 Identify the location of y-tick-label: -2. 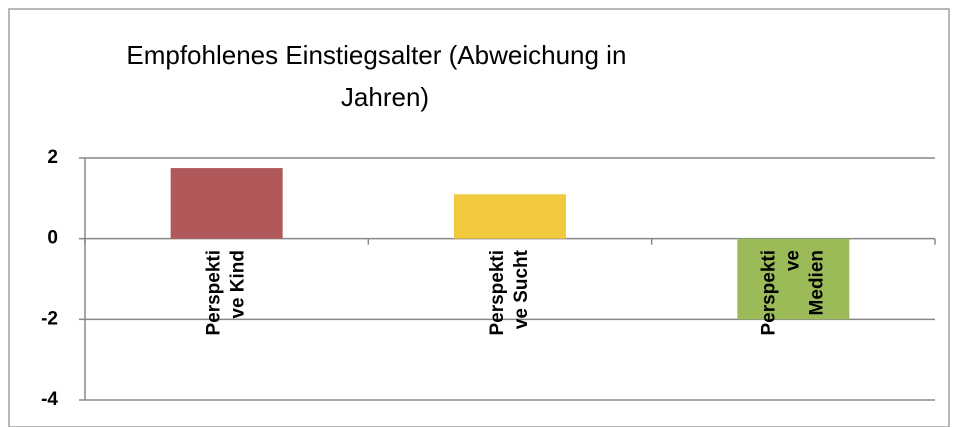
(49, 318).